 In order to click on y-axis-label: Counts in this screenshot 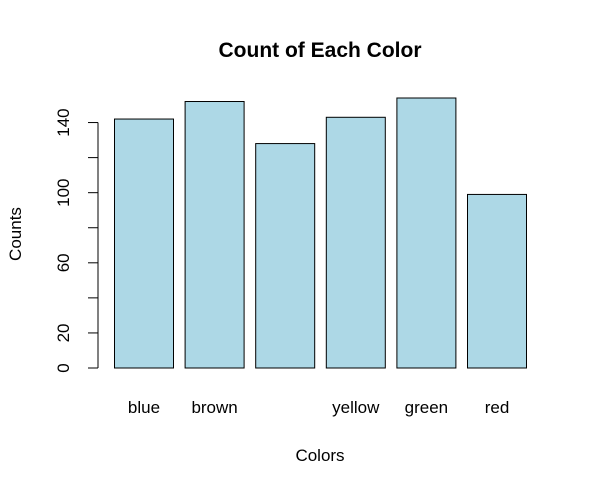, I will do `click(15, 234)`.